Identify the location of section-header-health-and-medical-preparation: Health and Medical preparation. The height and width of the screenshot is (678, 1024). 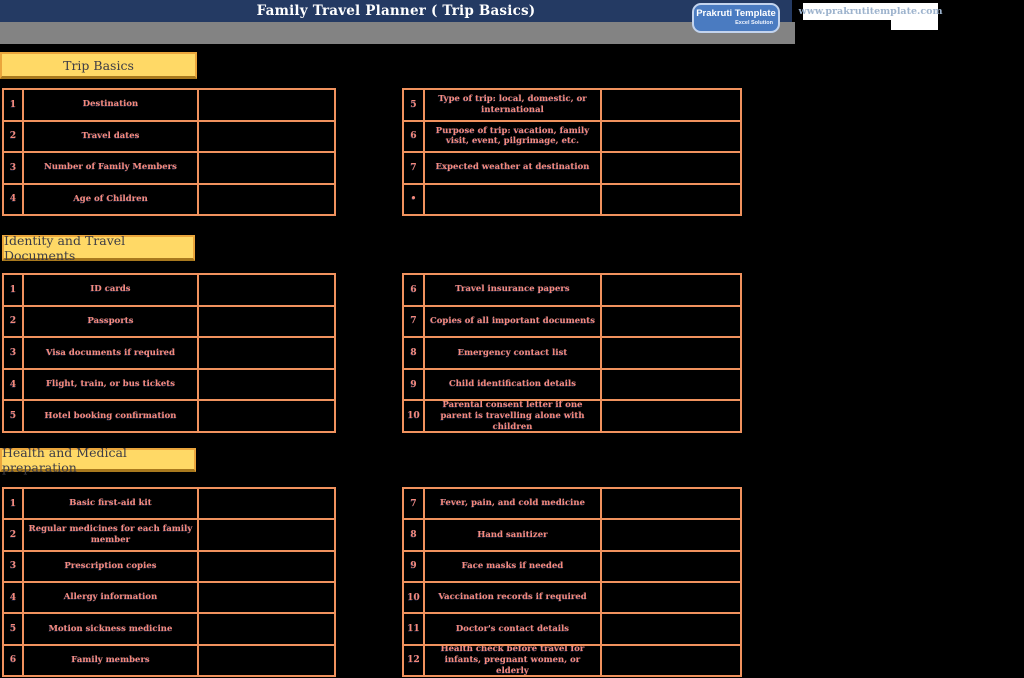
(98, 459).